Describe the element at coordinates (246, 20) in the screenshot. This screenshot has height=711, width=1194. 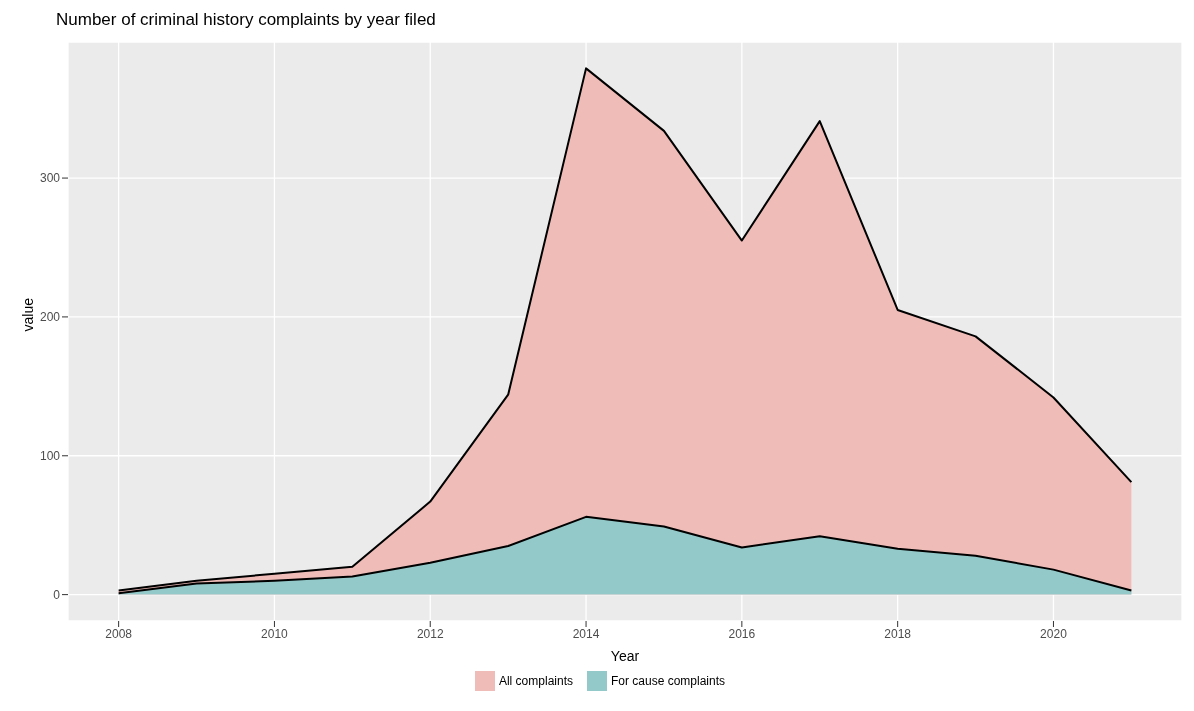
I see `chart-title: Number of criminal history complaints by year filed` at that location.